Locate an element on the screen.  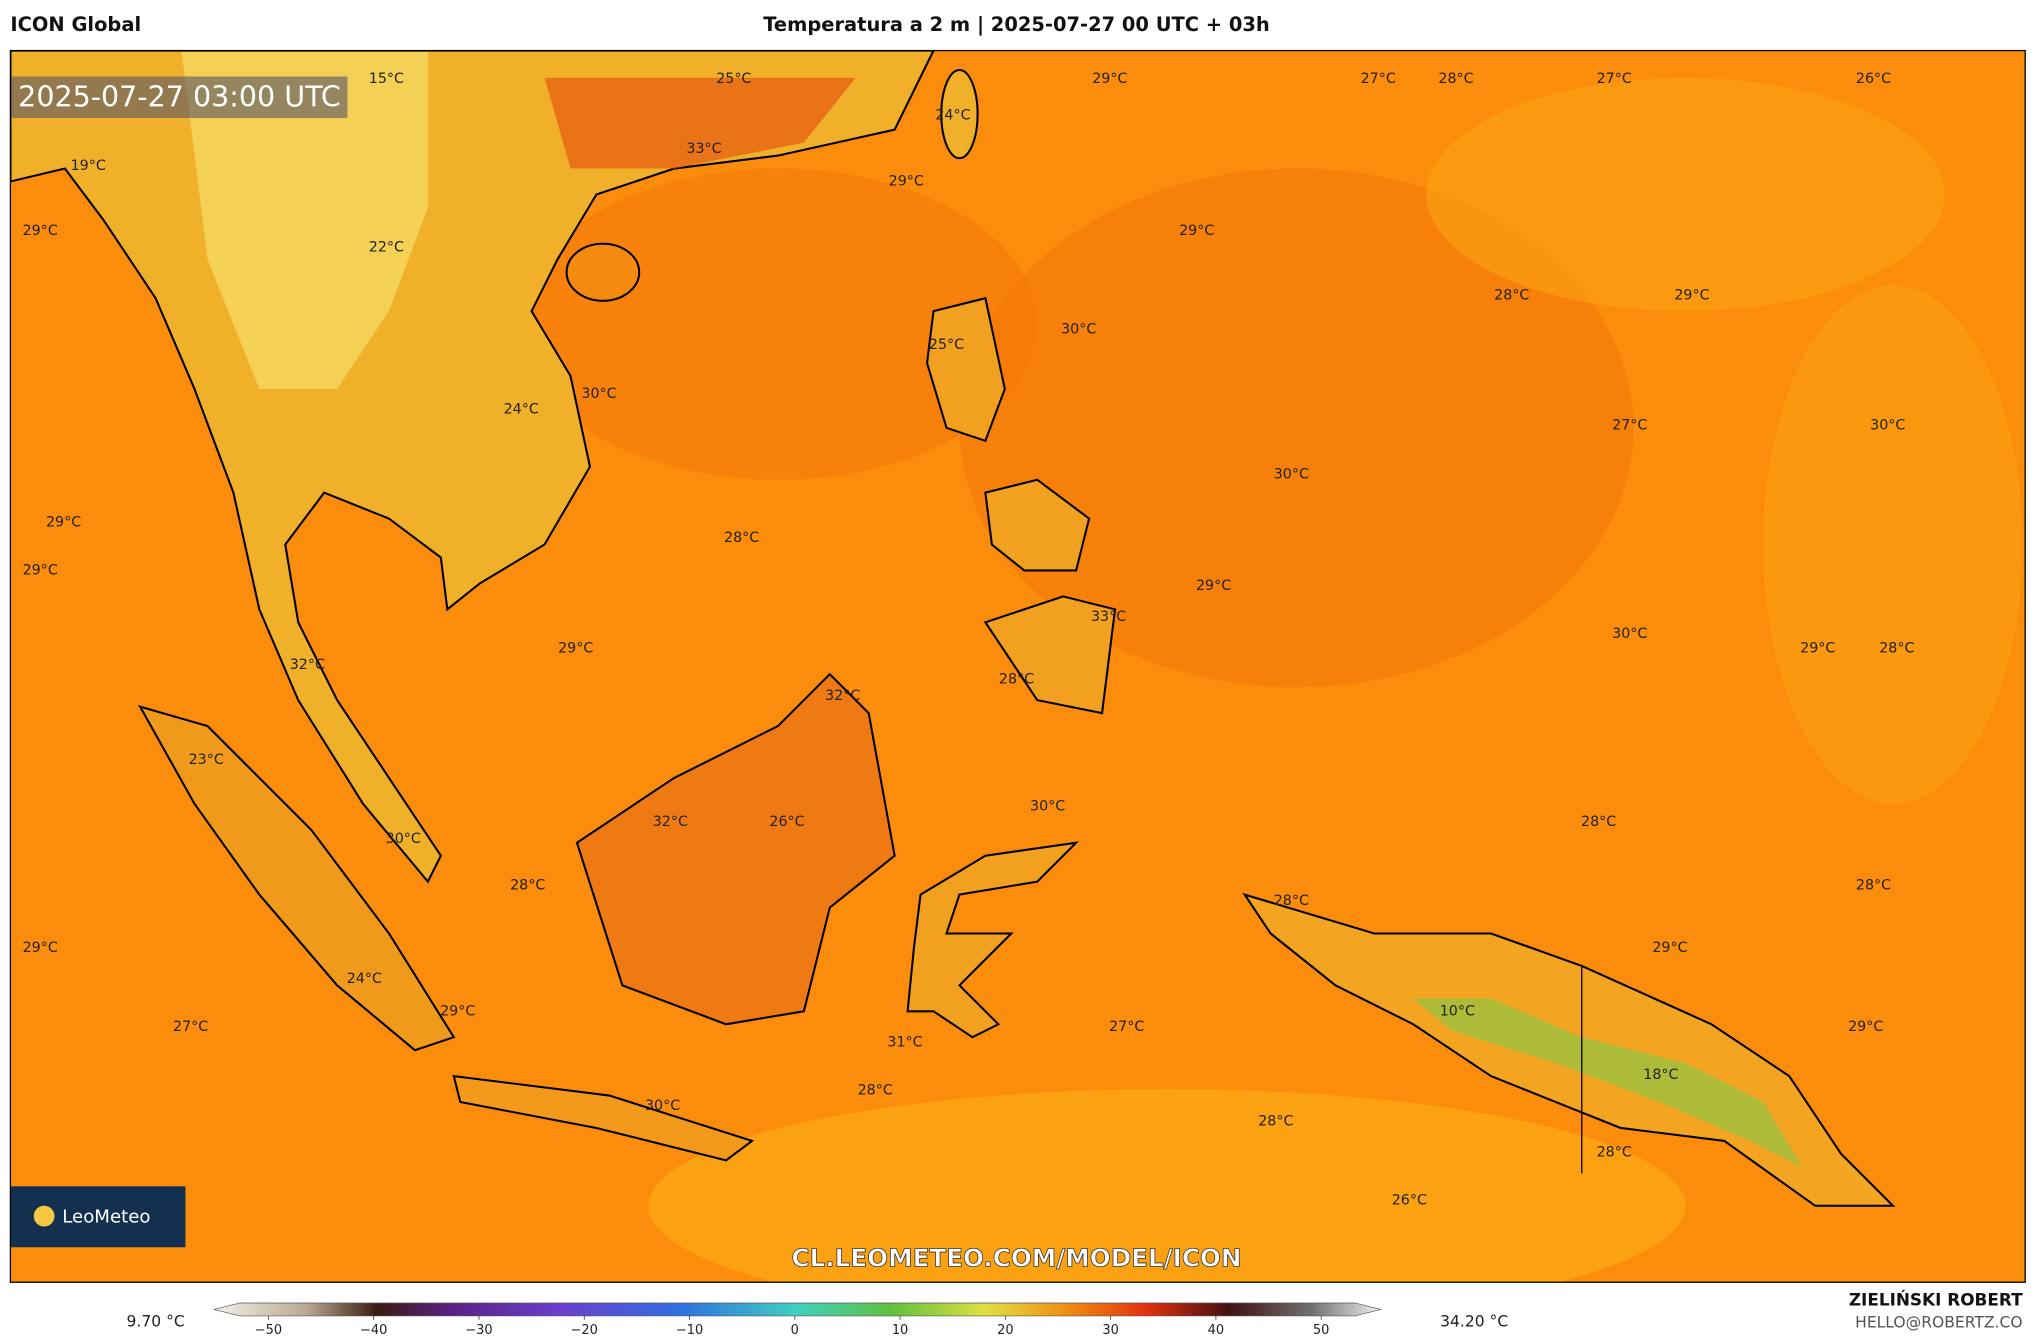
colorbar-tick-label: −40 is located at coordinates (373, 1330).